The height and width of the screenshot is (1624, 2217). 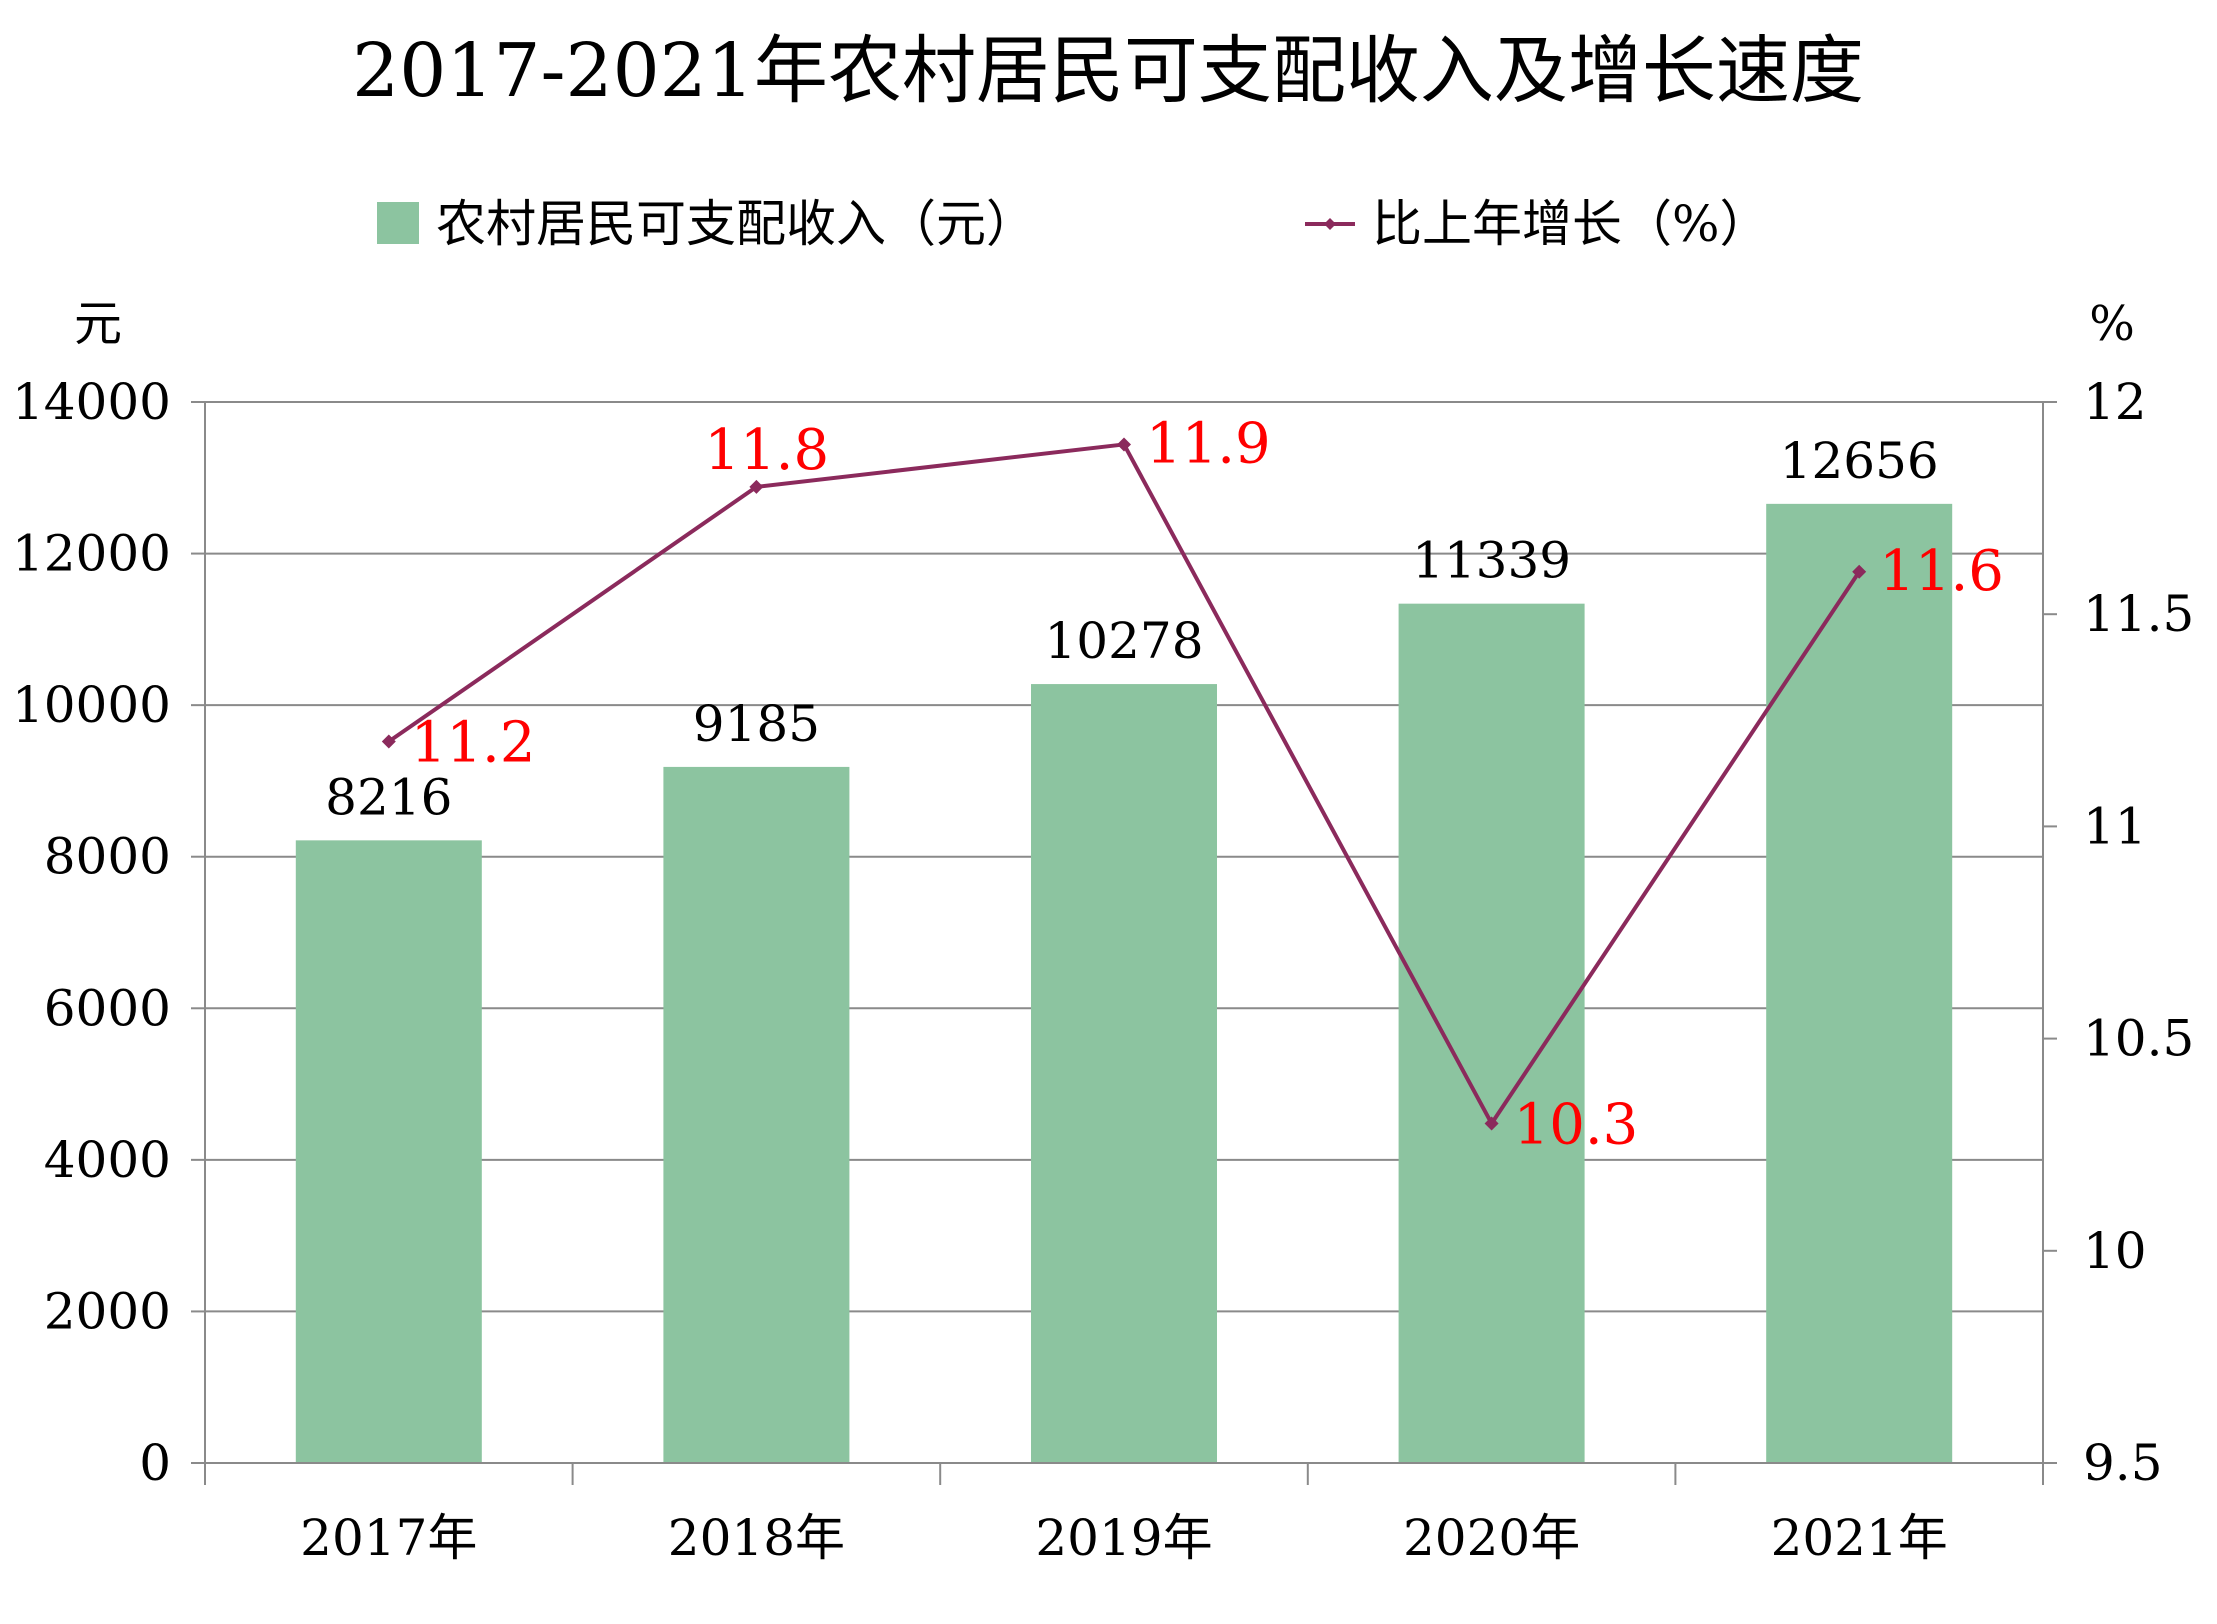 I want to click on right-tick-label: 11.5, so click(x=2138, y=614).